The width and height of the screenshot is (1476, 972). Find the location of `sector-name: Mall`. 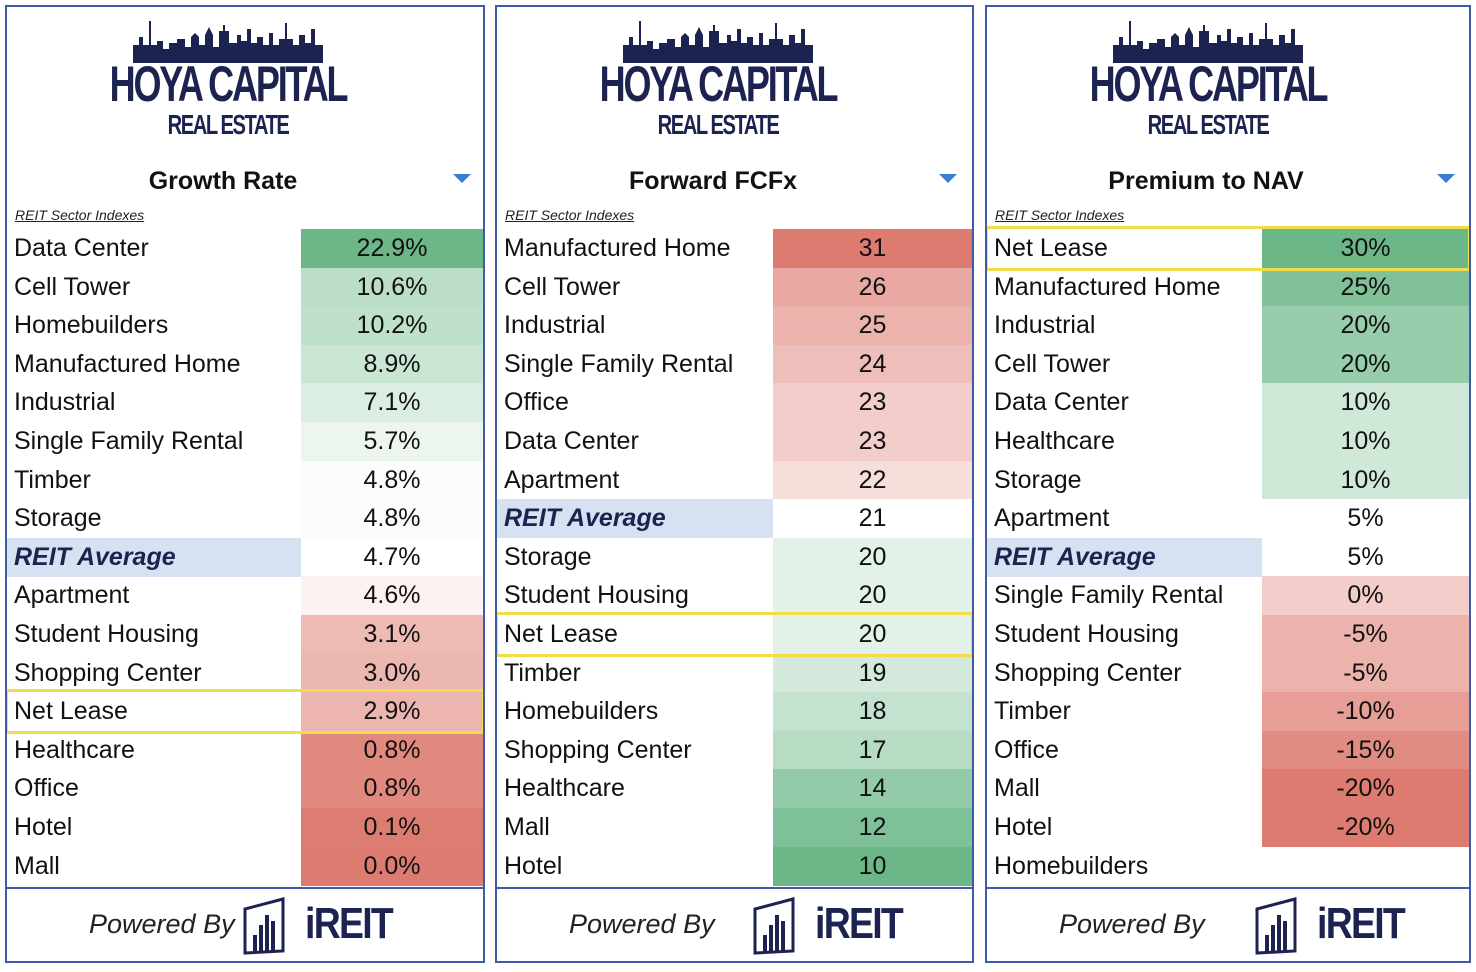

sector-name: Mall is located at coordinates (1017, 788).